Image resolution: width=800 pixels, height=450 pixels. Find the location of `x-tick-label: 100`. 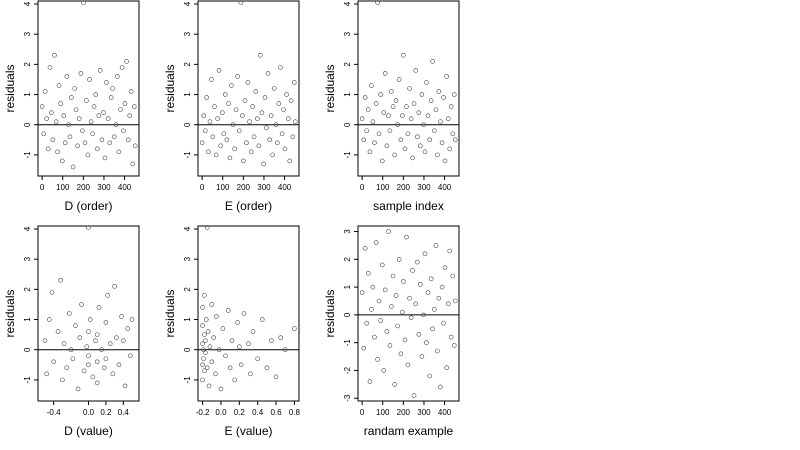

x-tick-label: 100 is located at coordinates (223, 187).